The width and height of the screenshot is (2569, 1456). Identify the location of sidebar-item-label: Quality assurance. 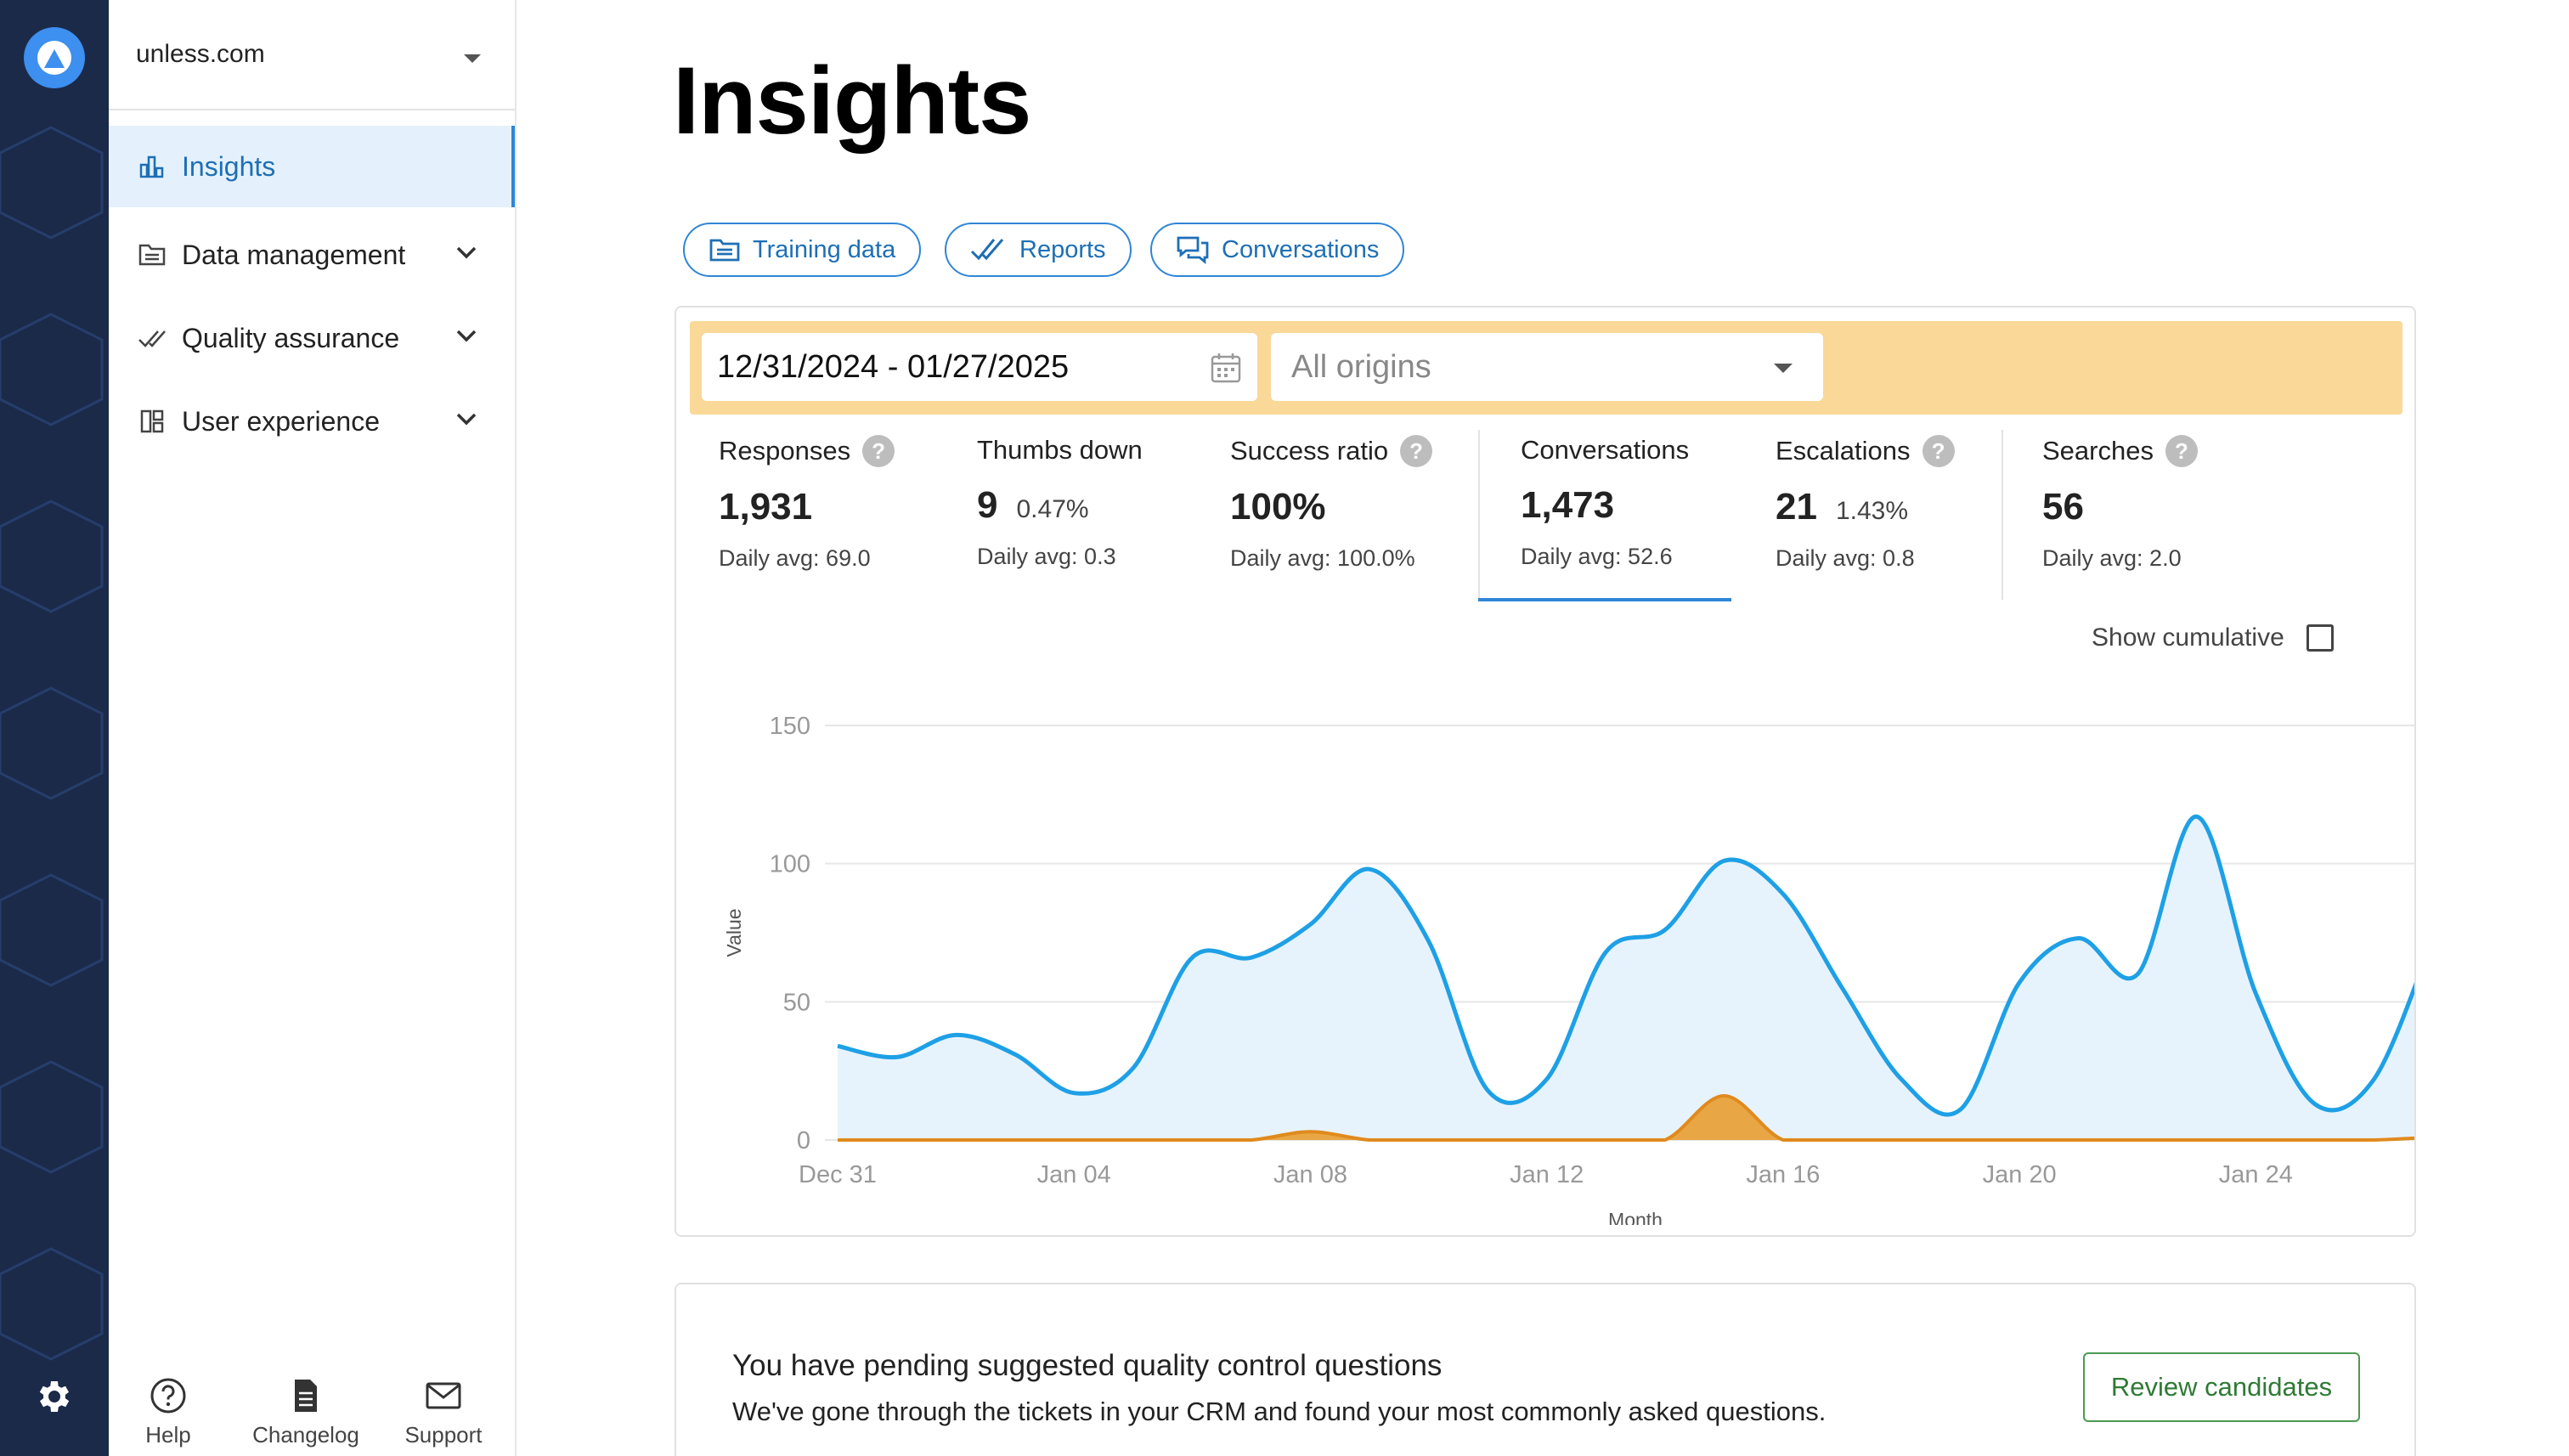
(291, 337).